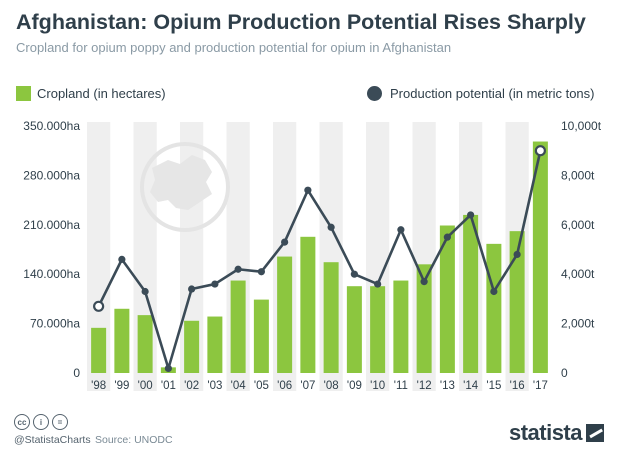  What do you see at coordinates (564, 373) in the screenshot?
I see `right-axis-tick-label: 0` at bounding box center [564, 373].